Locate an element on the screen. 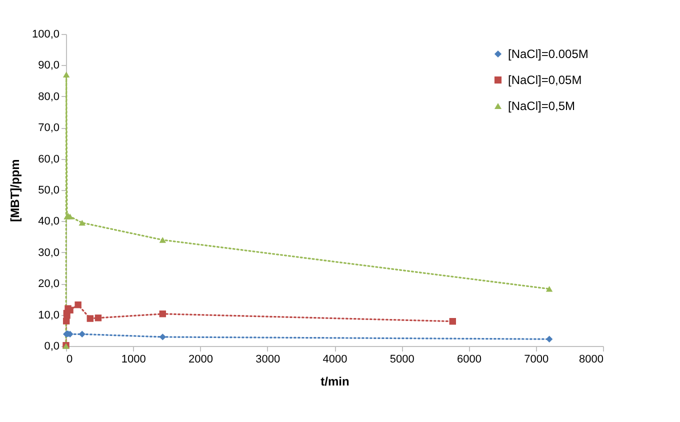 This screenshot has width=680, height=422. y-tick-label: 40,0 is located at coordinates (49, 222).